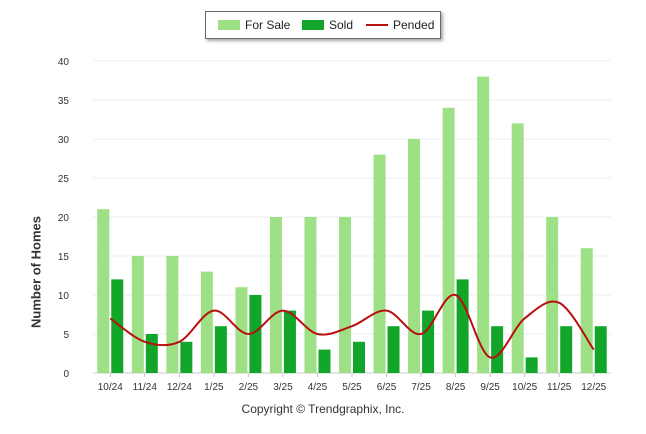 This screenshot has width=646, height=434. I want to click on legend-swatch-sold, so click(313, 25).